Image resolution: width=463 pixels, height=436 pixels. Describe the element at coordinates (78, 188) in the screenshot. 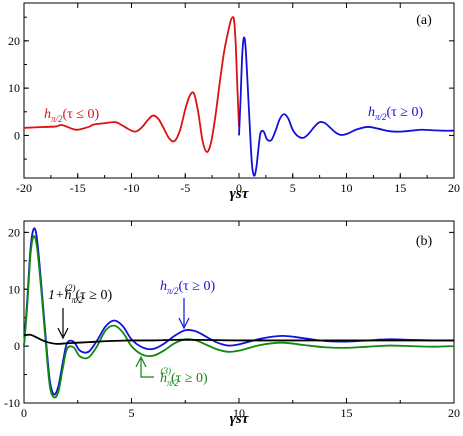

I see `x-tick-label: -15` at that location.